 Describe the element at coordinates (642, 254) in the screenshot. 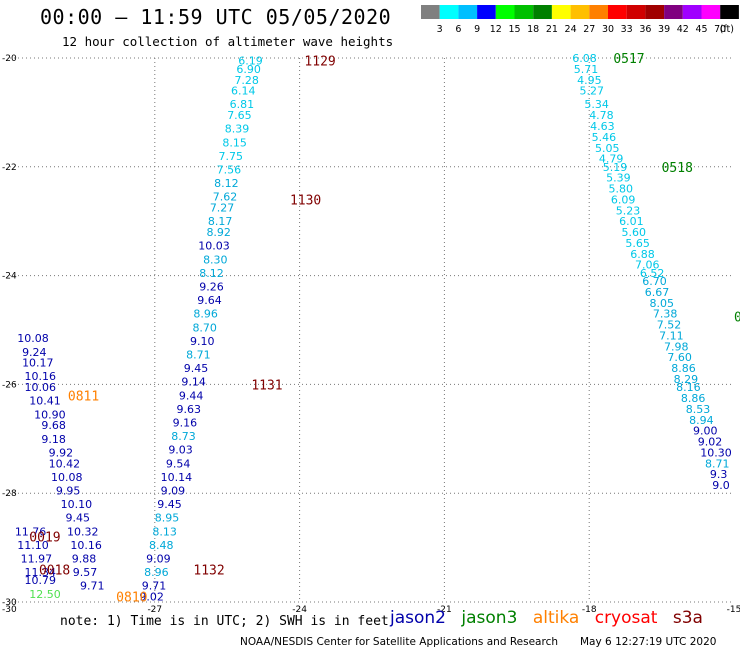

I see `wave-height-value: 6.88` at that location.